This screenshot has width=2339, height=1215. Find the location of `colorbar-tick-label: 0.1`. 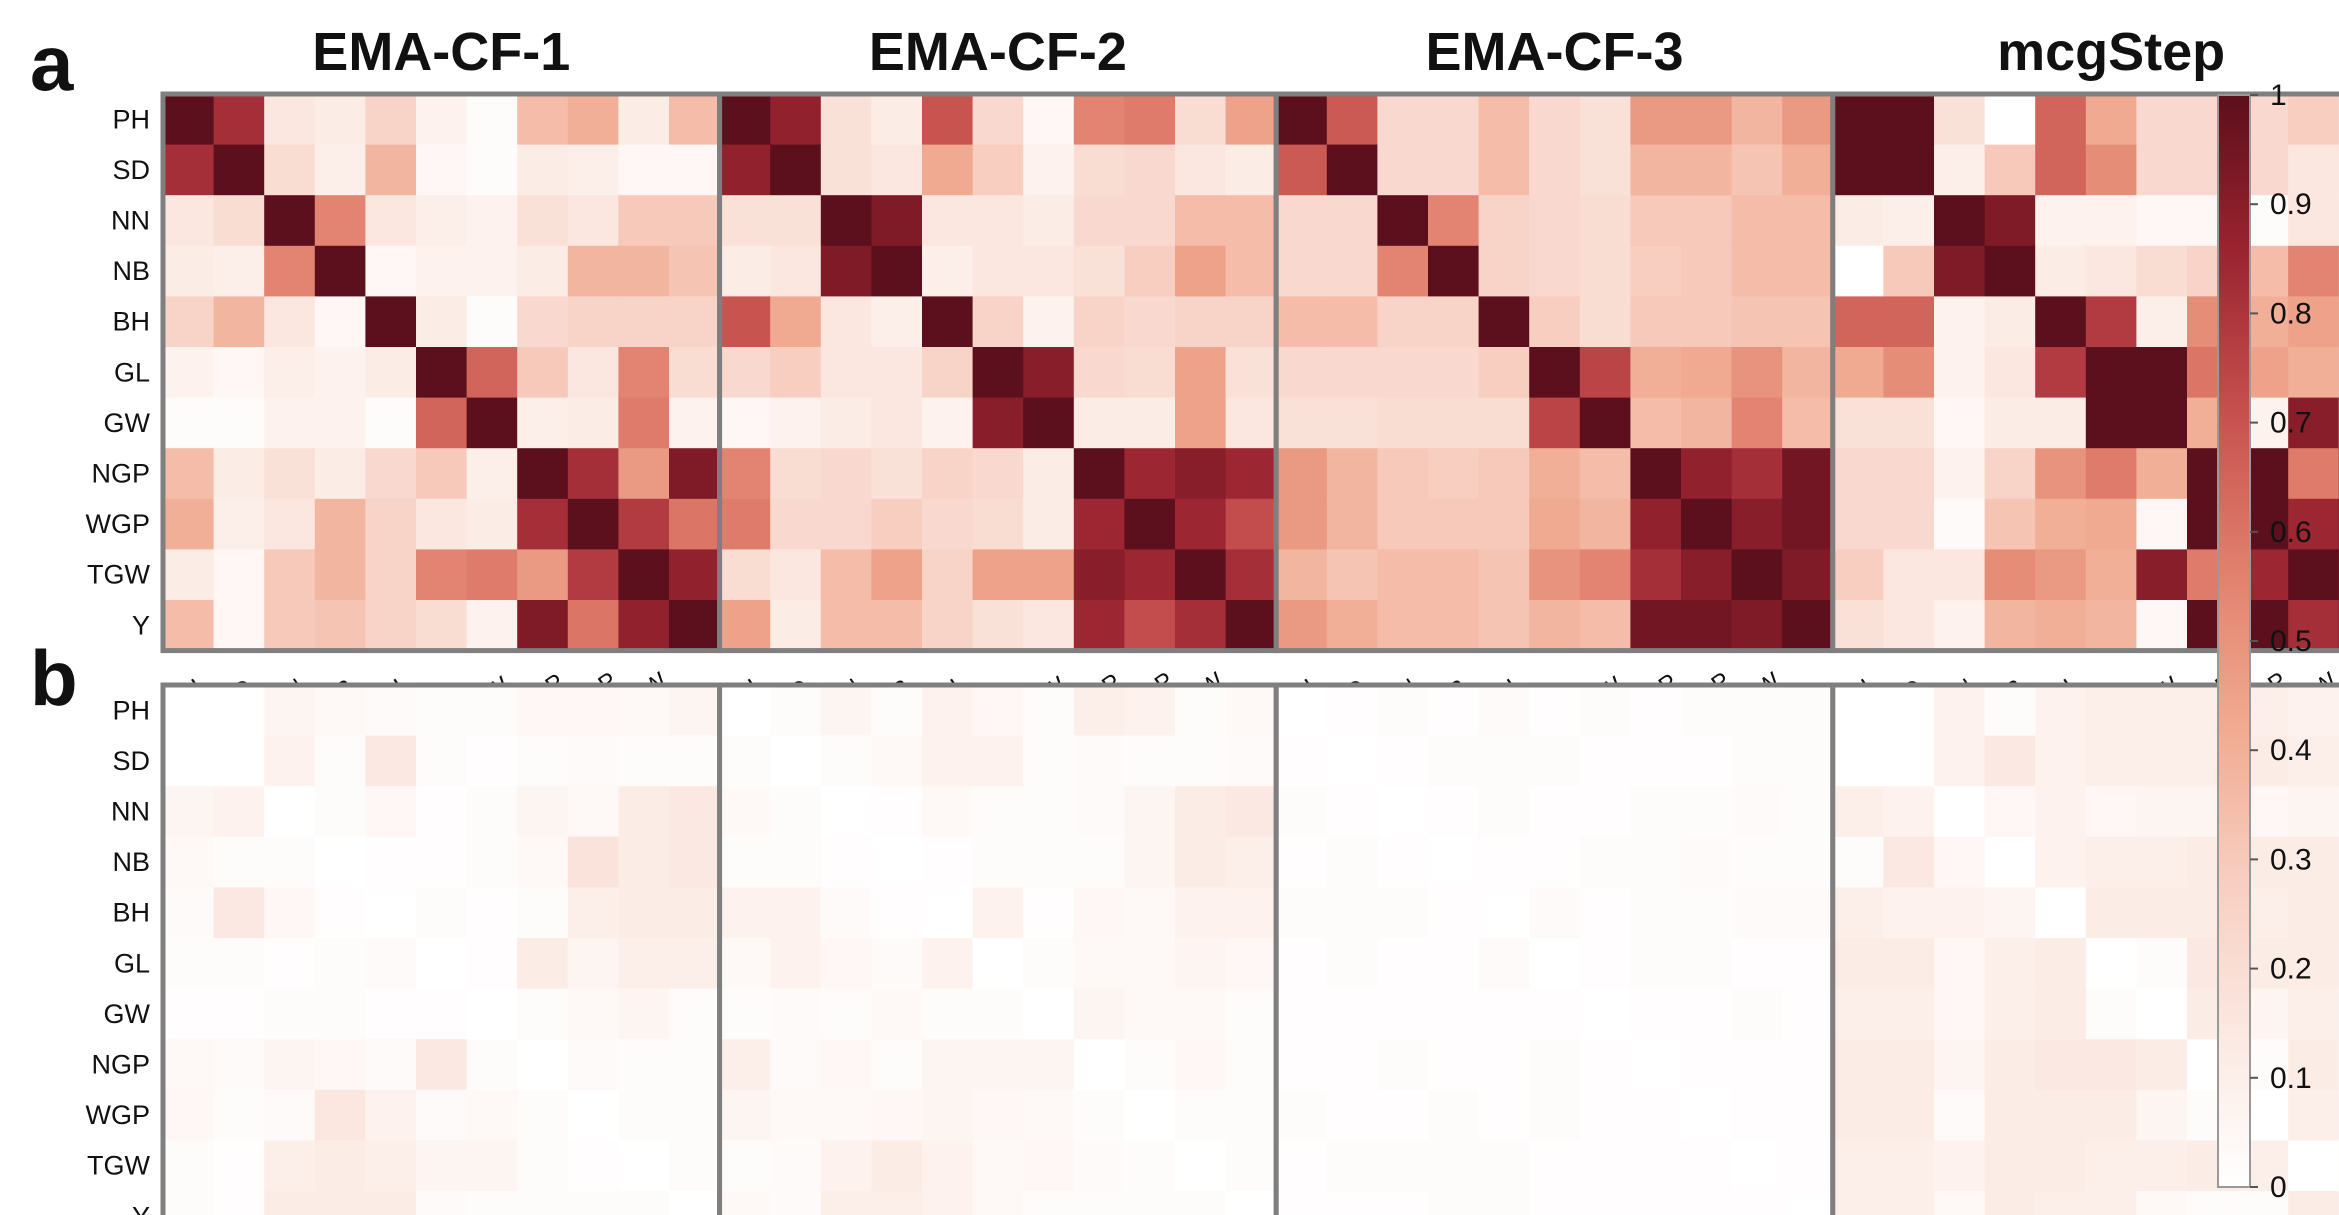

colorbar-tick-label: 0.1 is located at coordinates (2291, 1078).